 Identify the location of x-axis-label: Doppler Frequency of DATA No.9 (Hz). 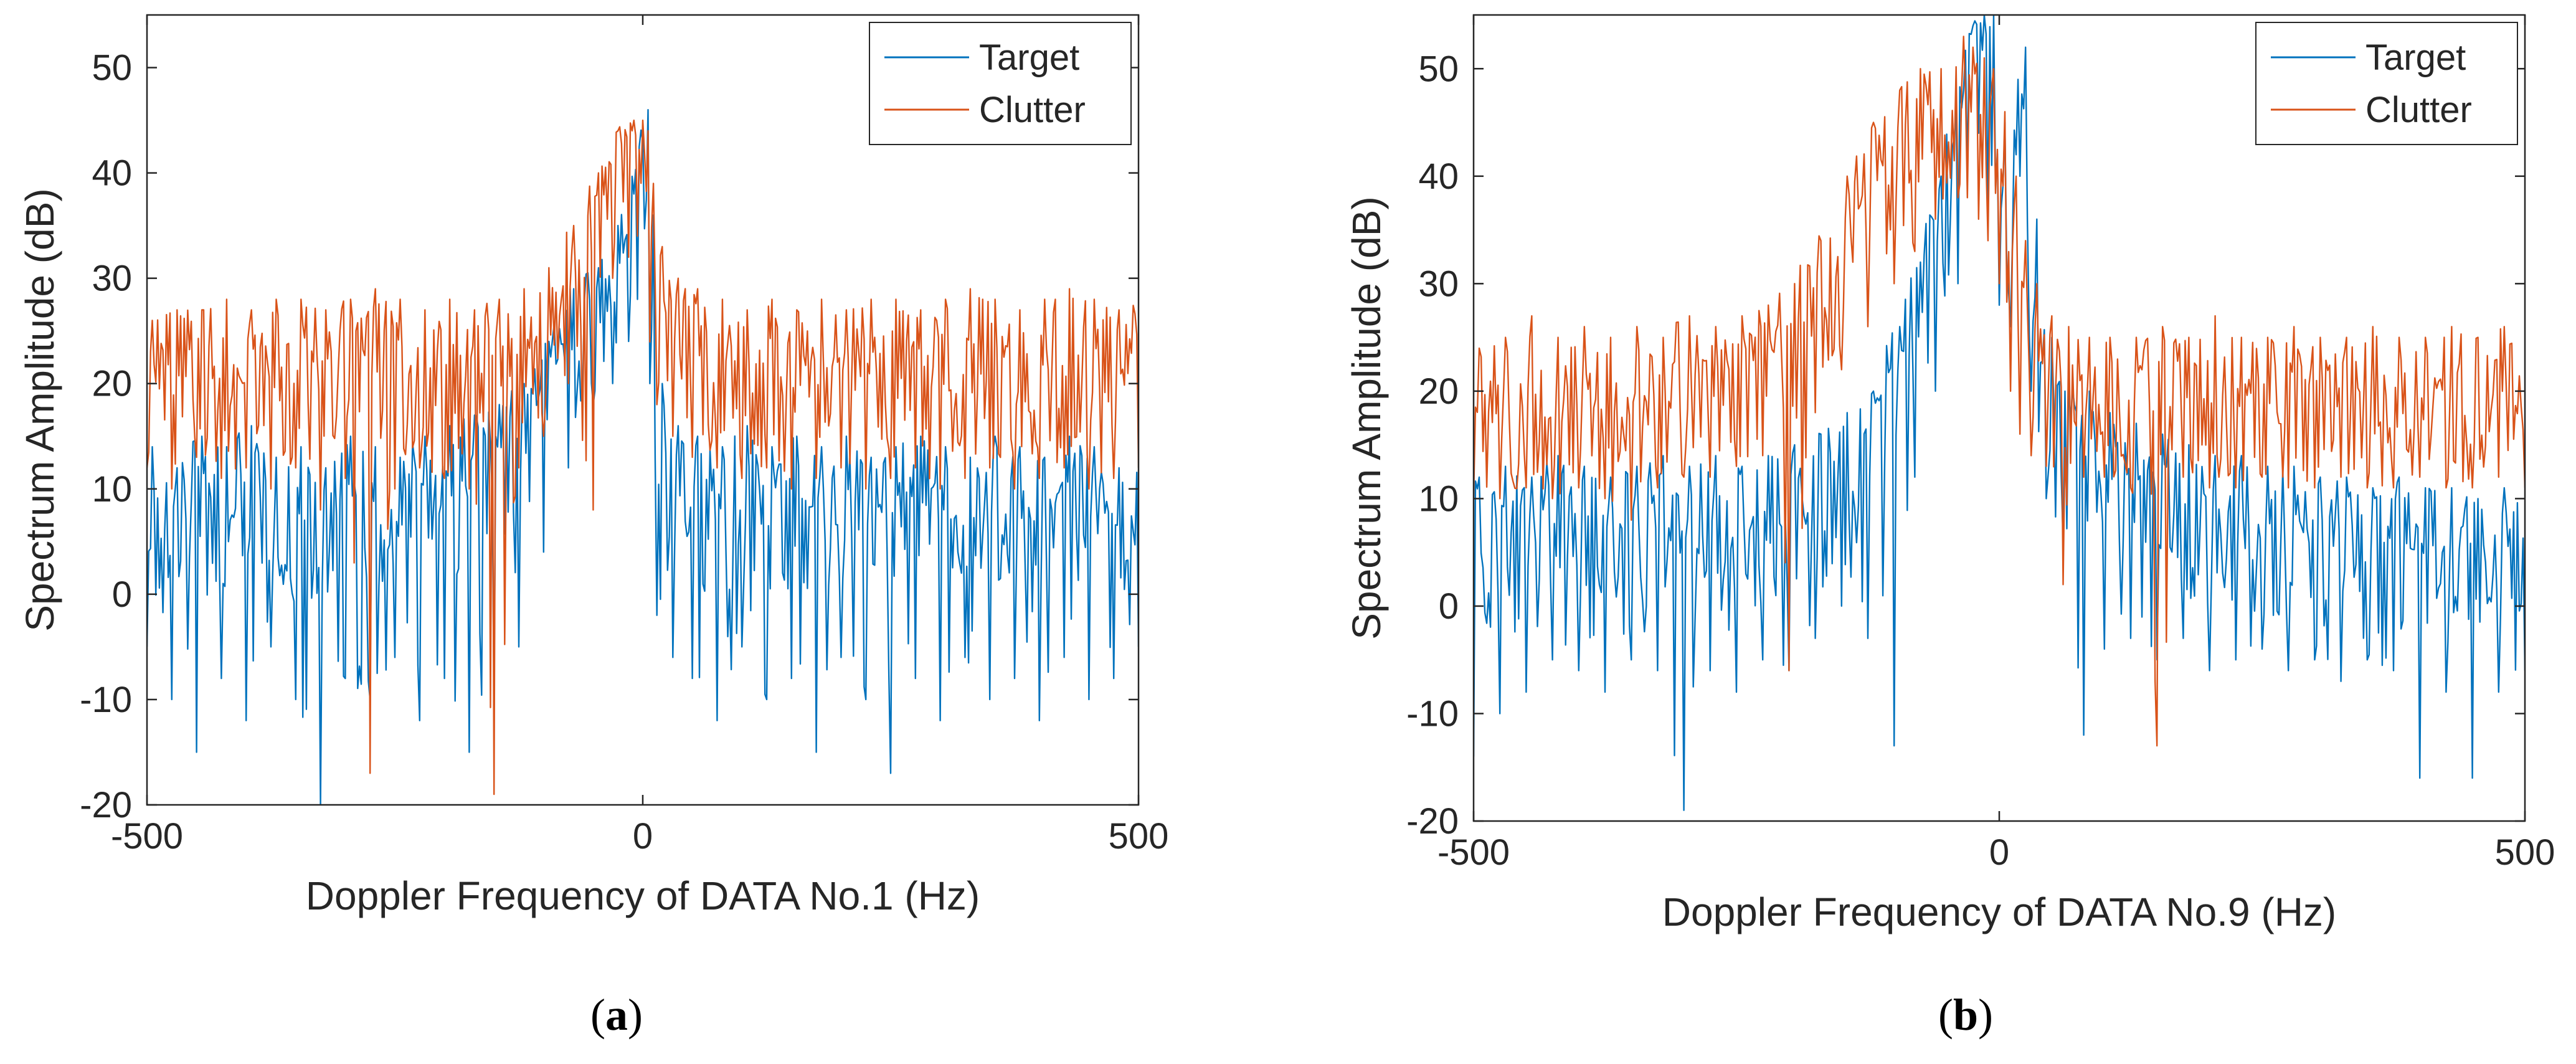
(1999, 912).